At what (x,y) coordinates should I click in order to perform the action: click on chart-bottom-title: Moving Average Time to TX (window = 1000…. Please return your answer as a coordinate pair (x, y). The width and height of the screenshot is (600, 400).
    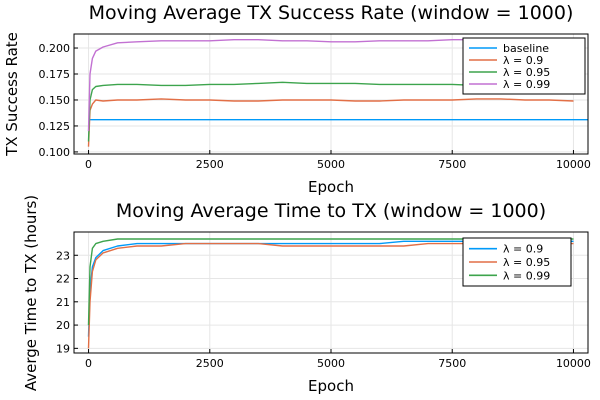
    Looking at the image, I should click on (331, 211).